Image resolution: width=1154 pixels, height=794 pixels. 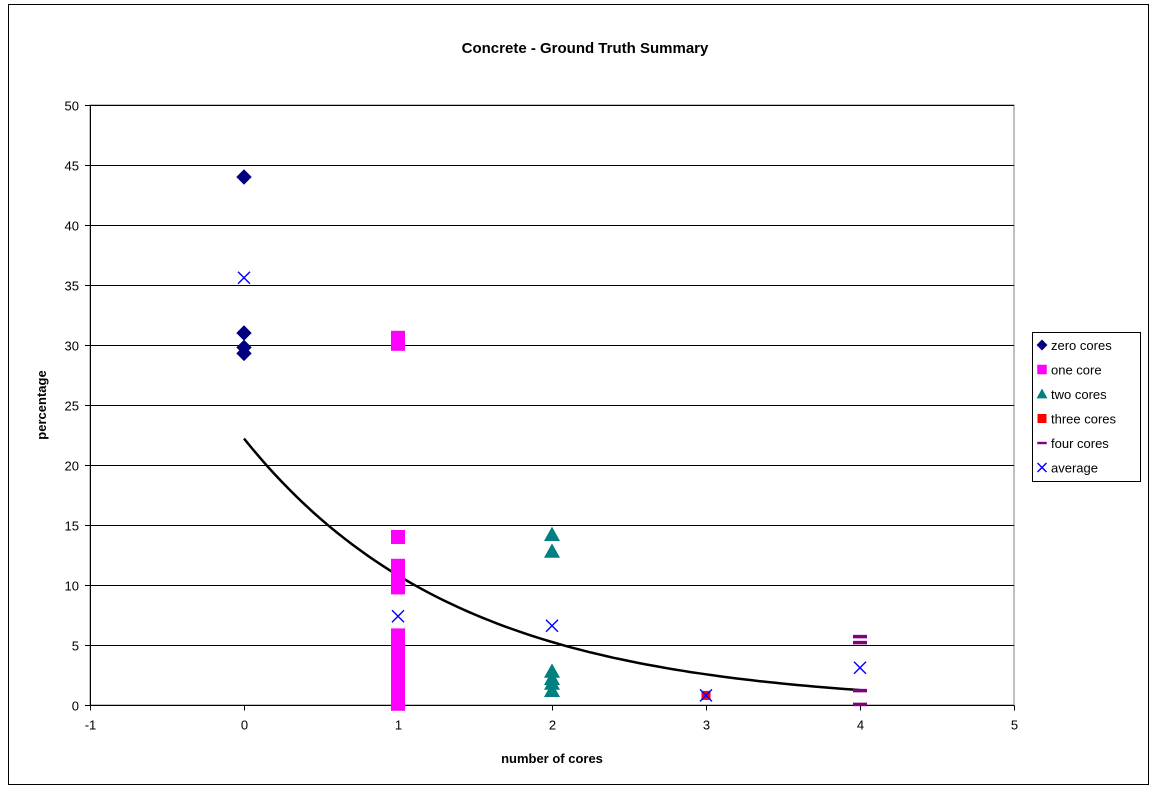 What do you see at coordinates (75, 646) in the screenshot?
I see `y-tick-label: 5` at bounding box center [75, 646].